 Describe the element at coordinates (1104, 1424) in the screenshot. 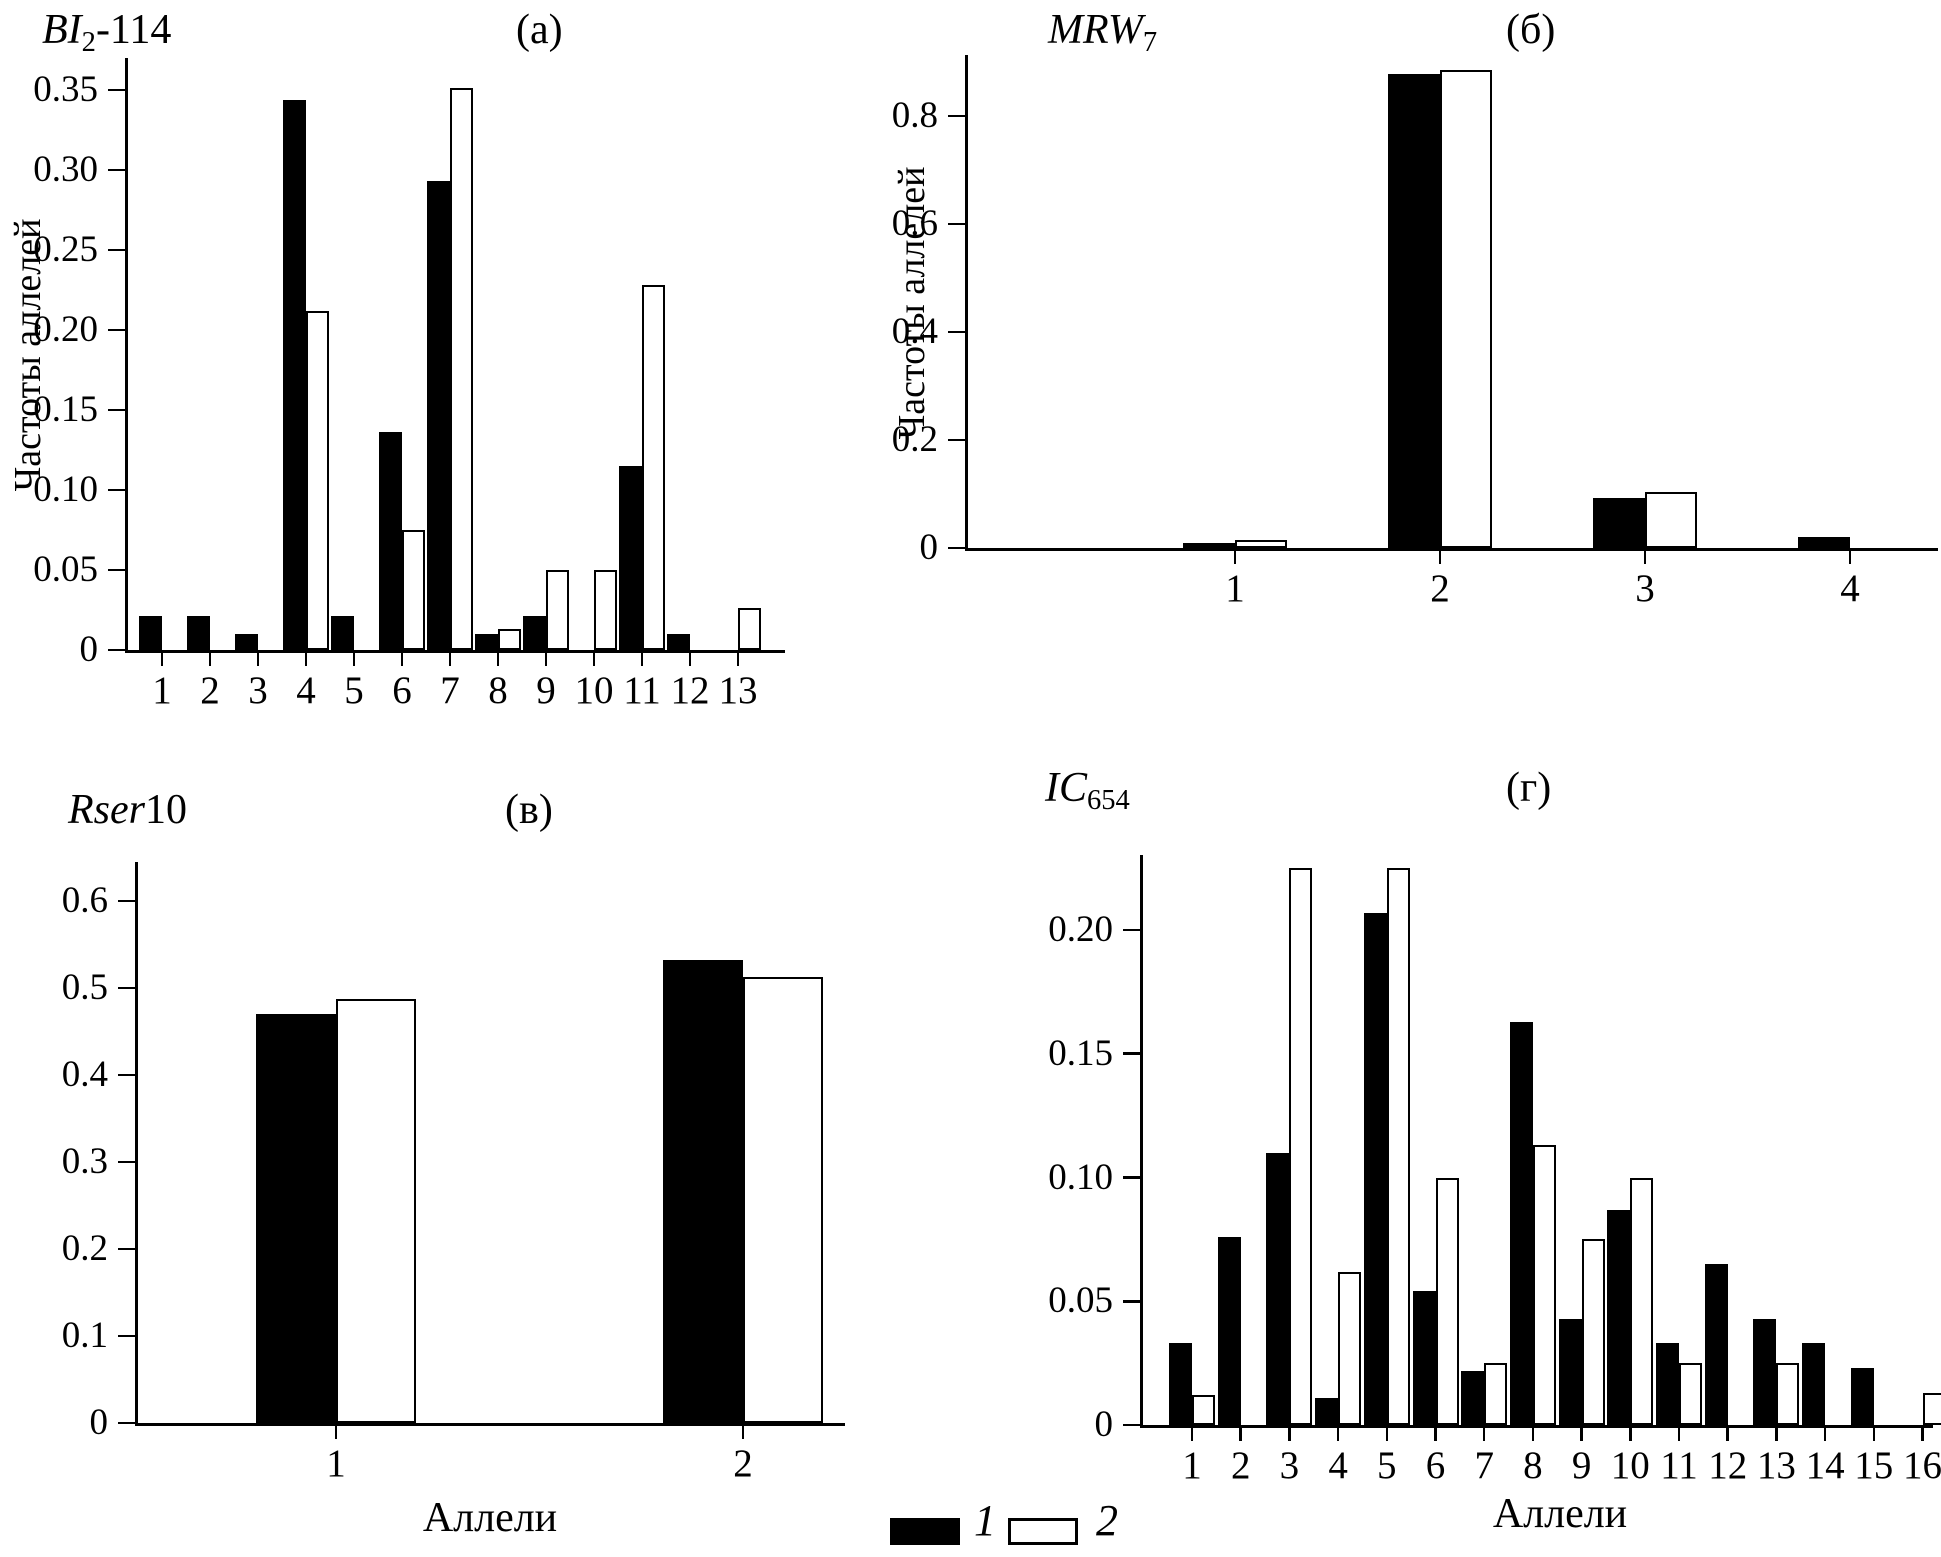

I see `y-tick-label-g: 0` at that location.